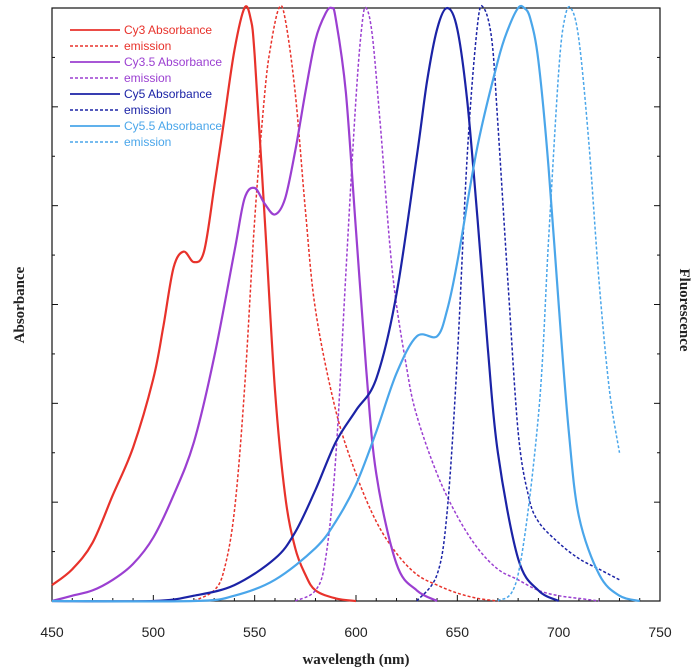 The height and width of the screenshot is (672, 694). I want to click on legend-label: Cy5.5 Absorbance, so click(173, 126).